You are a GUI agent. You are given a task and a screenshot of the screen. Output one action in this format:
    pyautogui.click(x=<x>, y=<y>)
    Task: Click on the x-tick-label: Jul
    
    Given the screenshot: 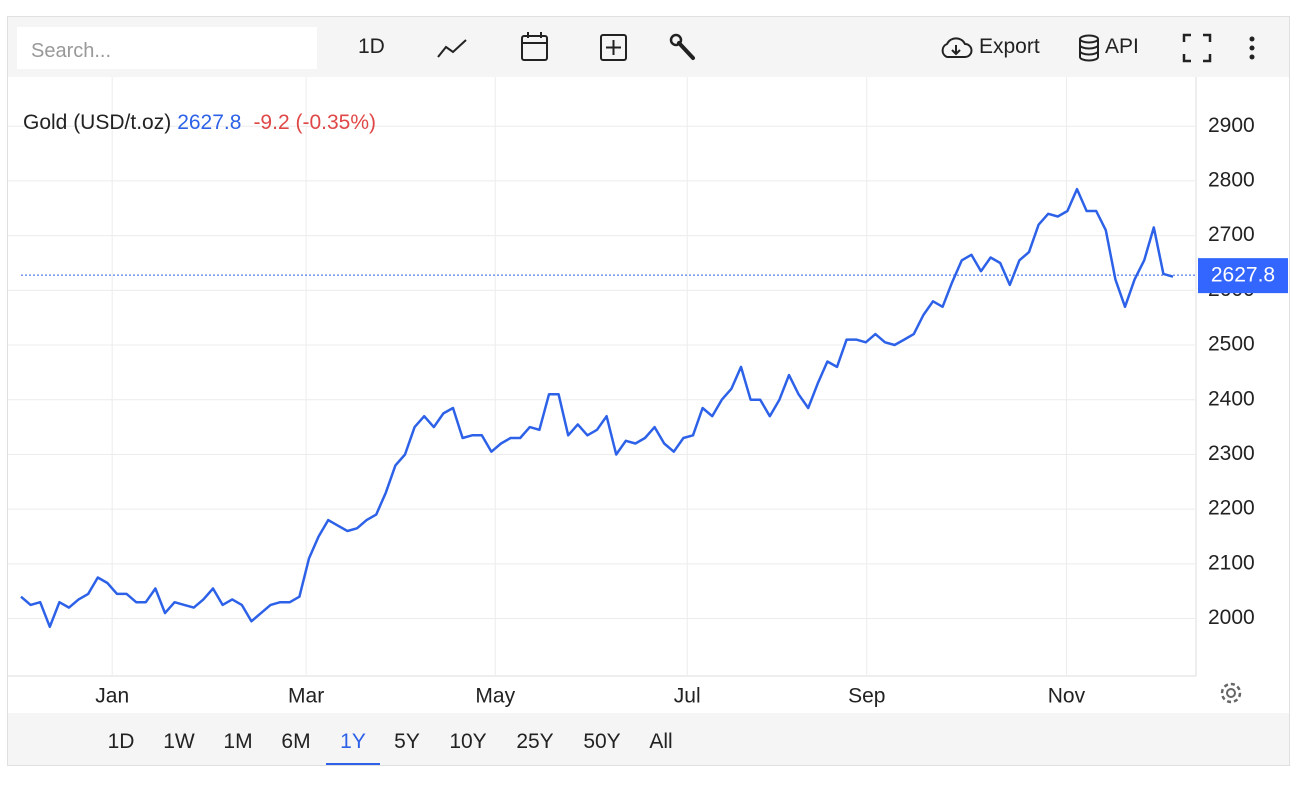 What is the action you would take?
    pyautogui.click(x=687, y=696)
    